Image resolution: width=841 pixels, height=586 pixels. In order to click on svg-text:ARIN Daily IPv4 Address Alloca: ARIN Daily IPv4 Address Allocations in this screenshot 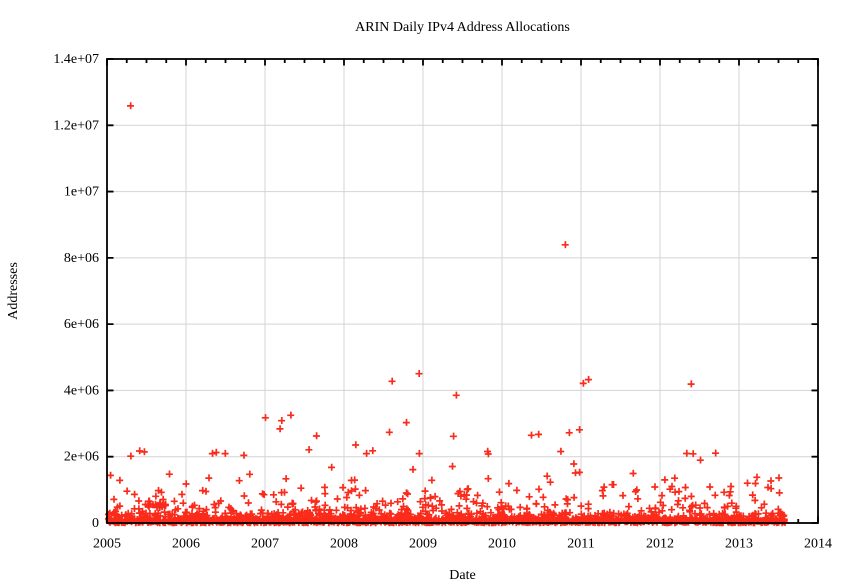, I will do `click(462, 27)`.